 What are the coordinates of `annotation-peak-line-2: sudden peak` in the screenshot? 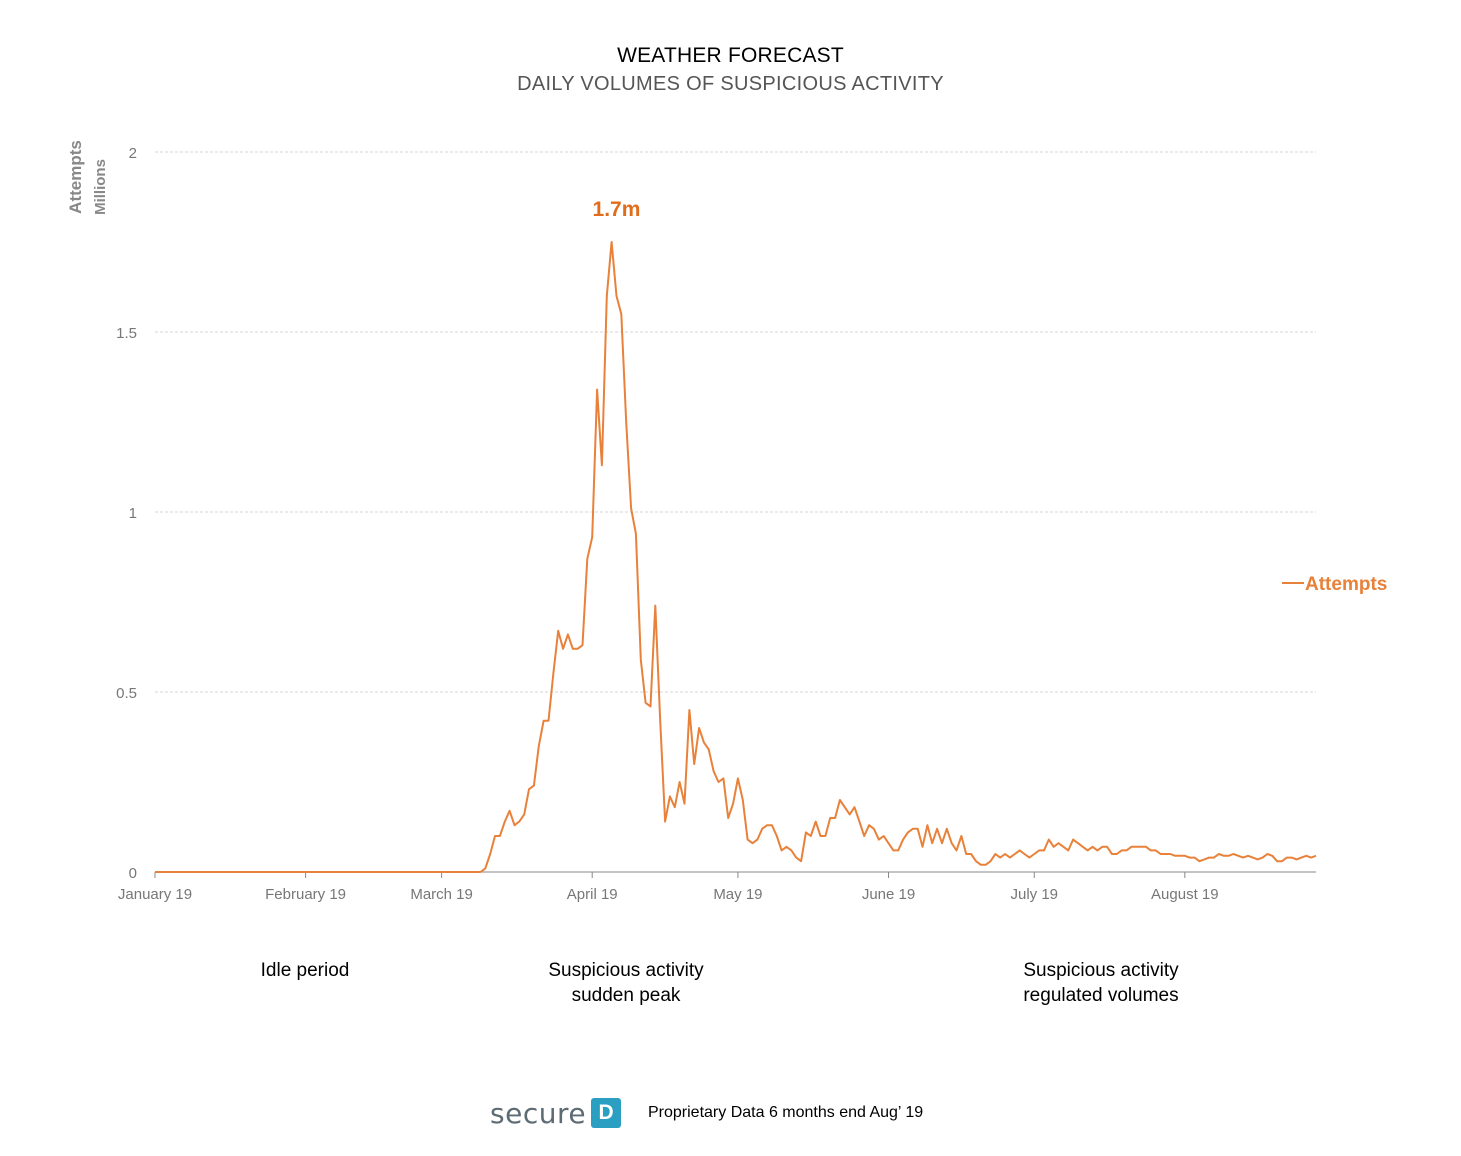 It's located at (626, 995).